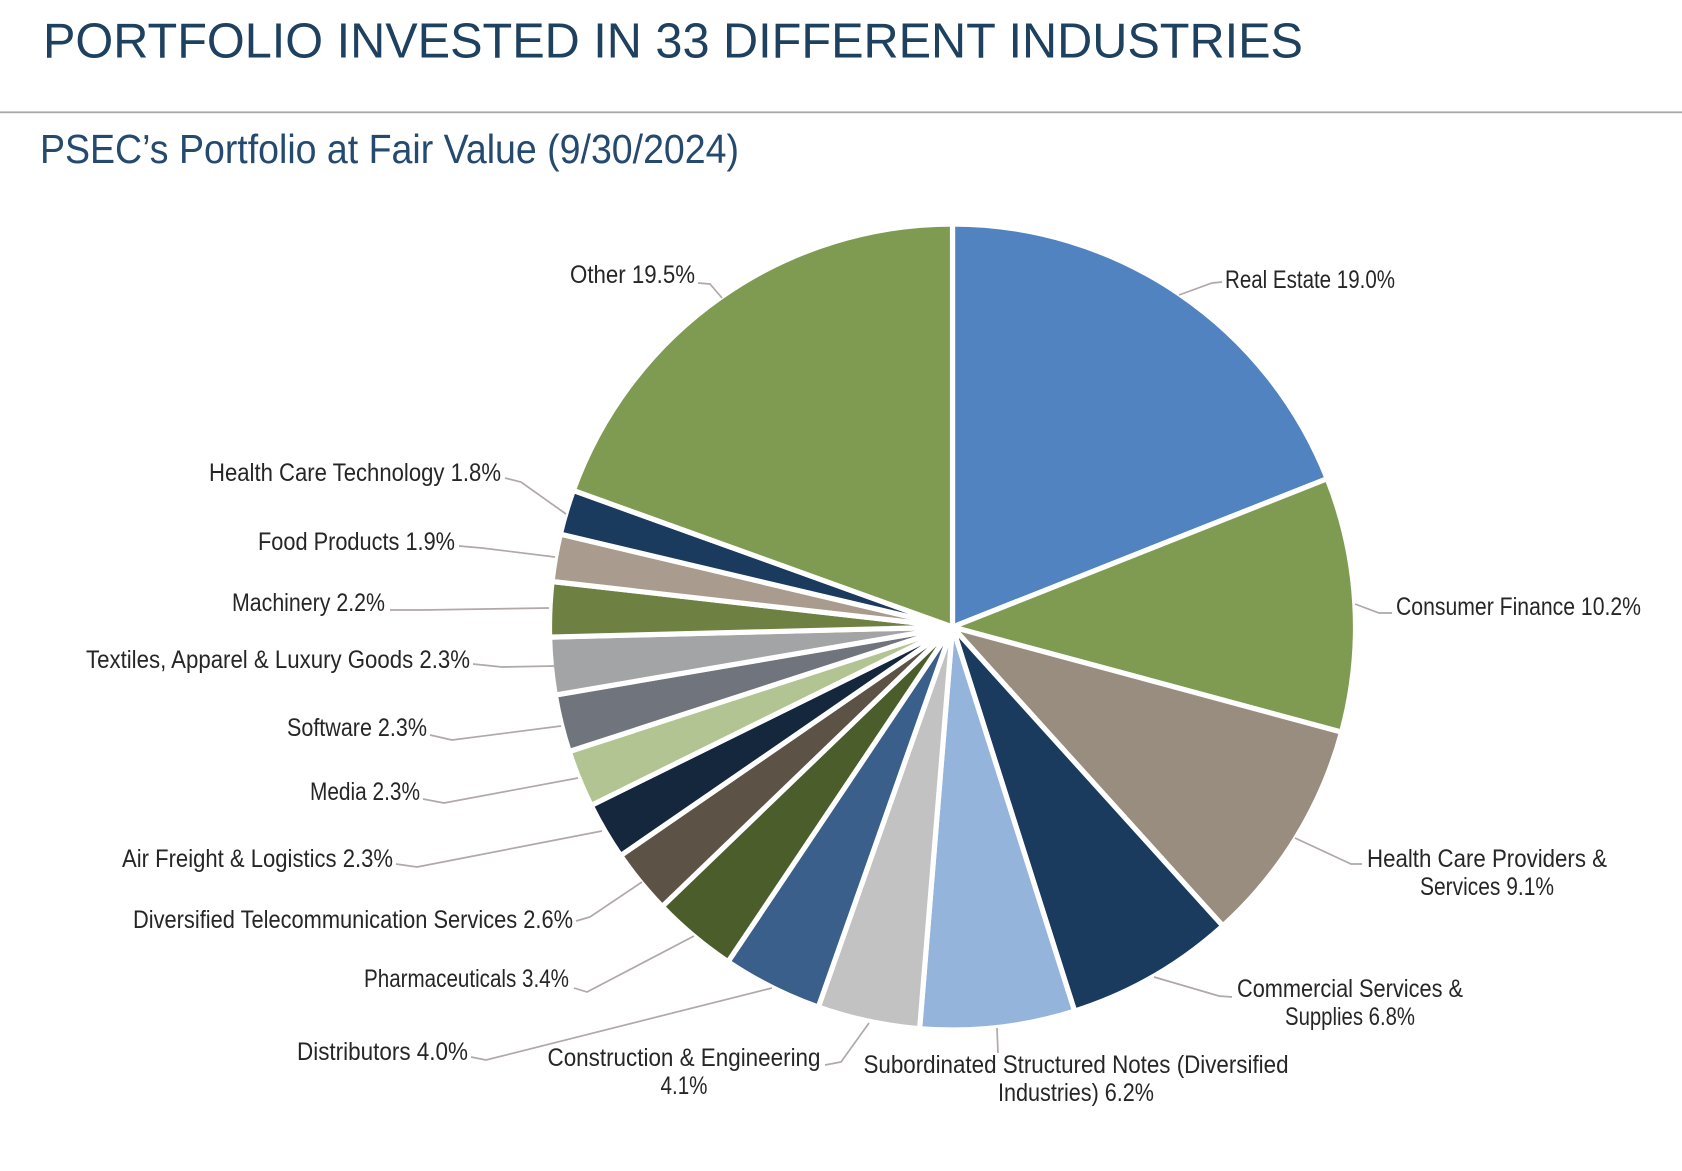  What do you see at coordinates (632, 275) in the screenshot?
I see `svg-text: Other 19.5%` at bounding box center [632, 275].